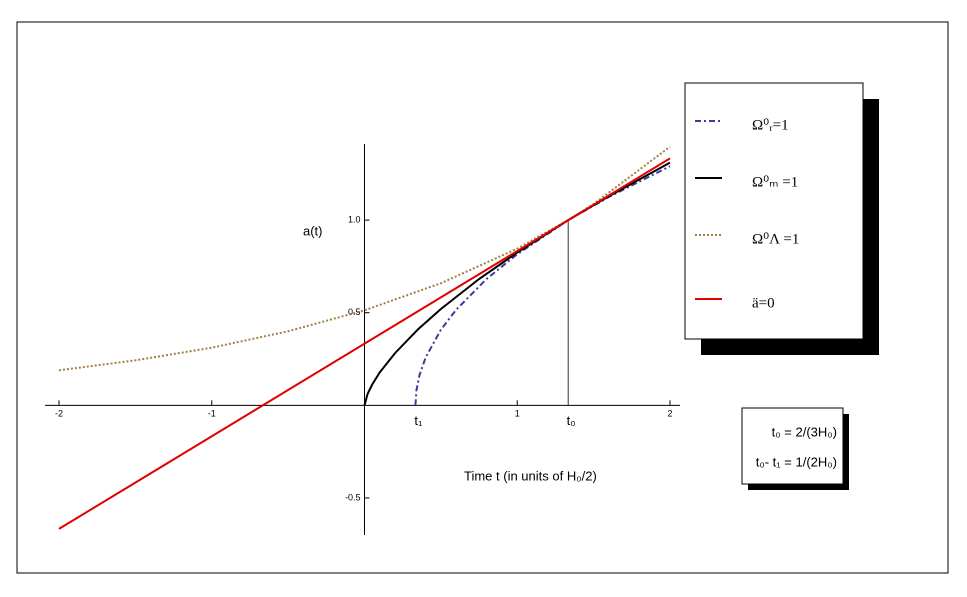 This screenshot has height=597, width=967. I want to click on x-tick-label: 1, so click(517, 414).